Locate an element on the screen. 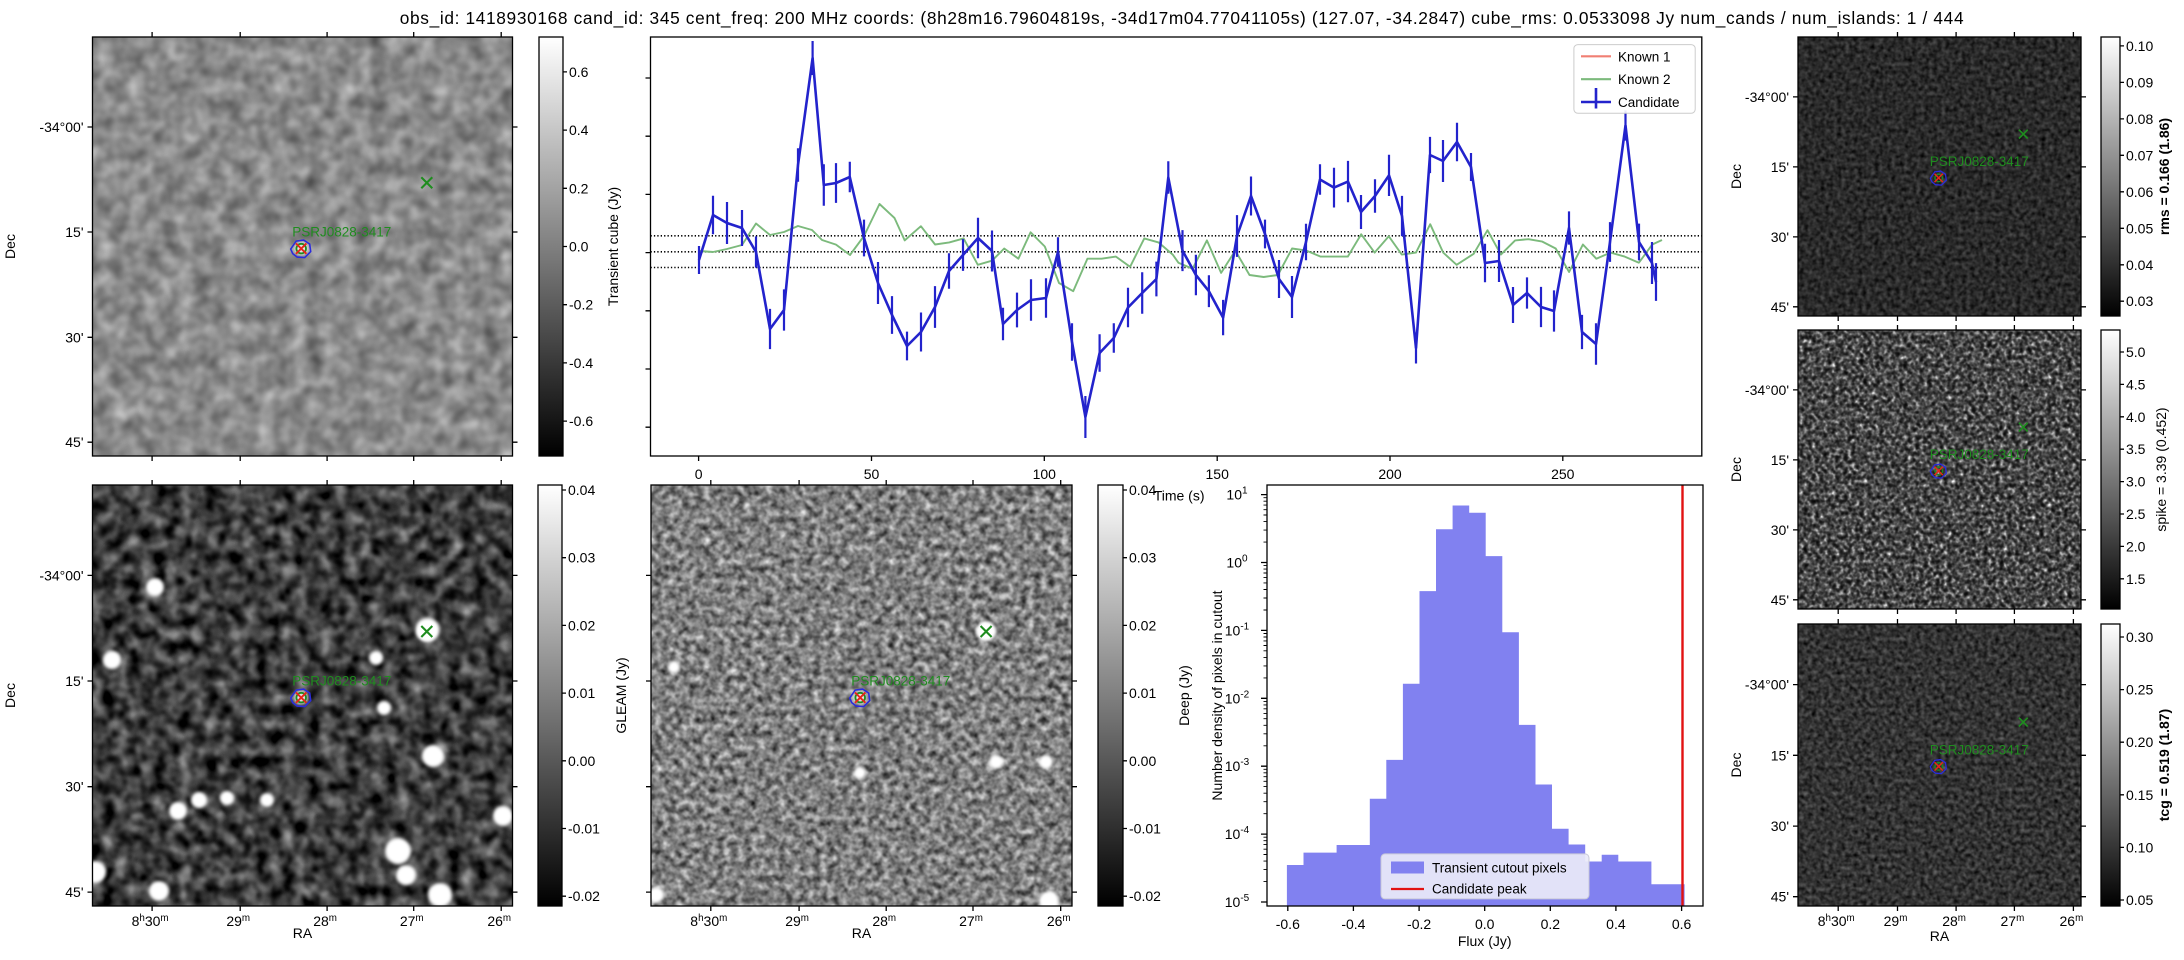  svg-text: 100 is located at coordinates (1045, 474).